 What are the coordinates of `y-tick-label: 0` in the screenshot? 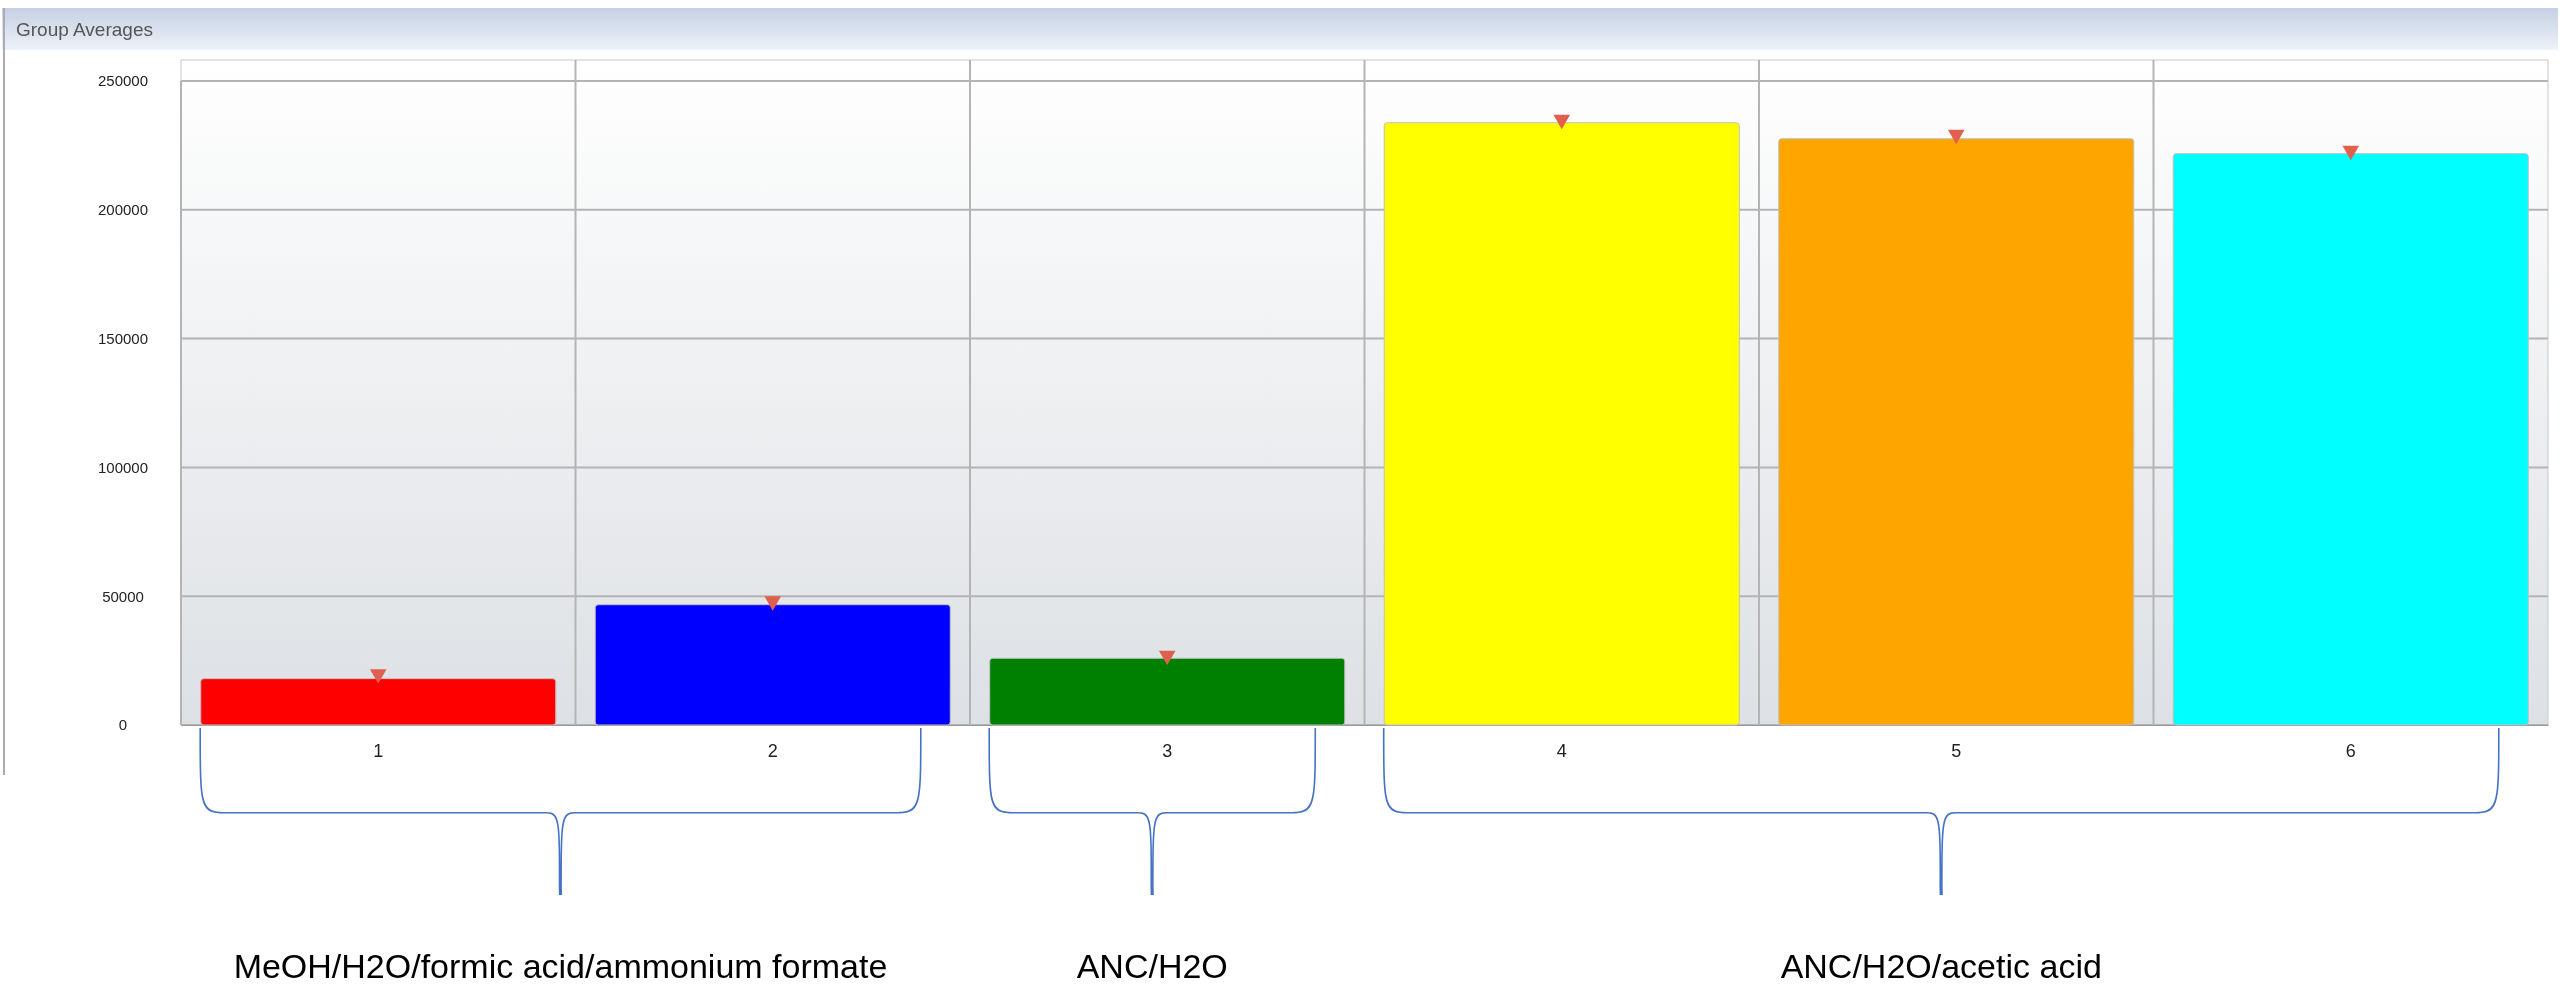 It's located at (123, 725).